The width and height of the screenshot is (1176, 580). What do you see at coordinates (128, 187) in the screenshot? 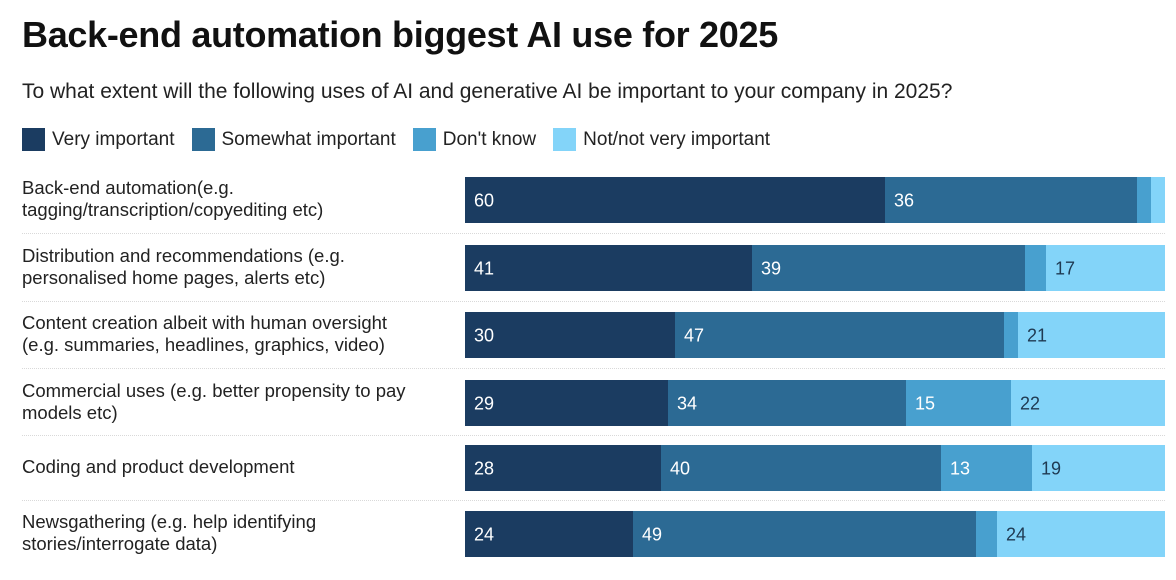
I see `category-label-line: Back-end automation(e.g.` at bounding box center [128, 187].